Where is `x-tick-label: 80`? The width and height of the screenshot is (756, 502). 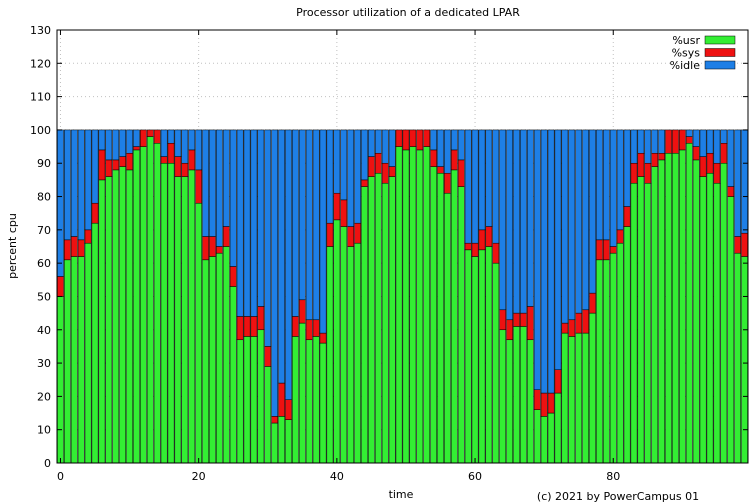 x-tick-label: 80 is located at coordinates (613, 476).